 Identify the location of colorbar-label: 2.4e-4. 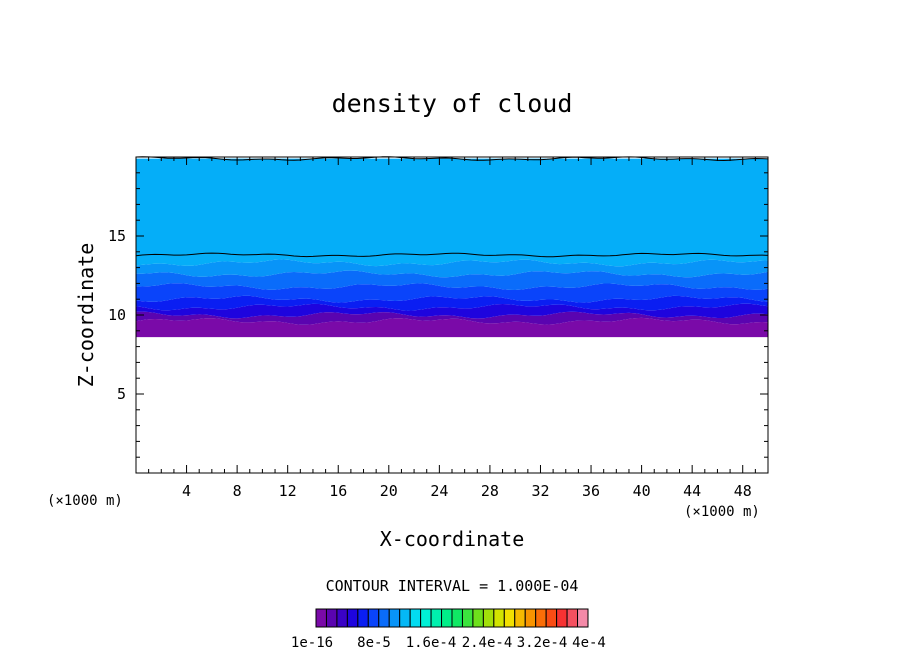
(487, 643).